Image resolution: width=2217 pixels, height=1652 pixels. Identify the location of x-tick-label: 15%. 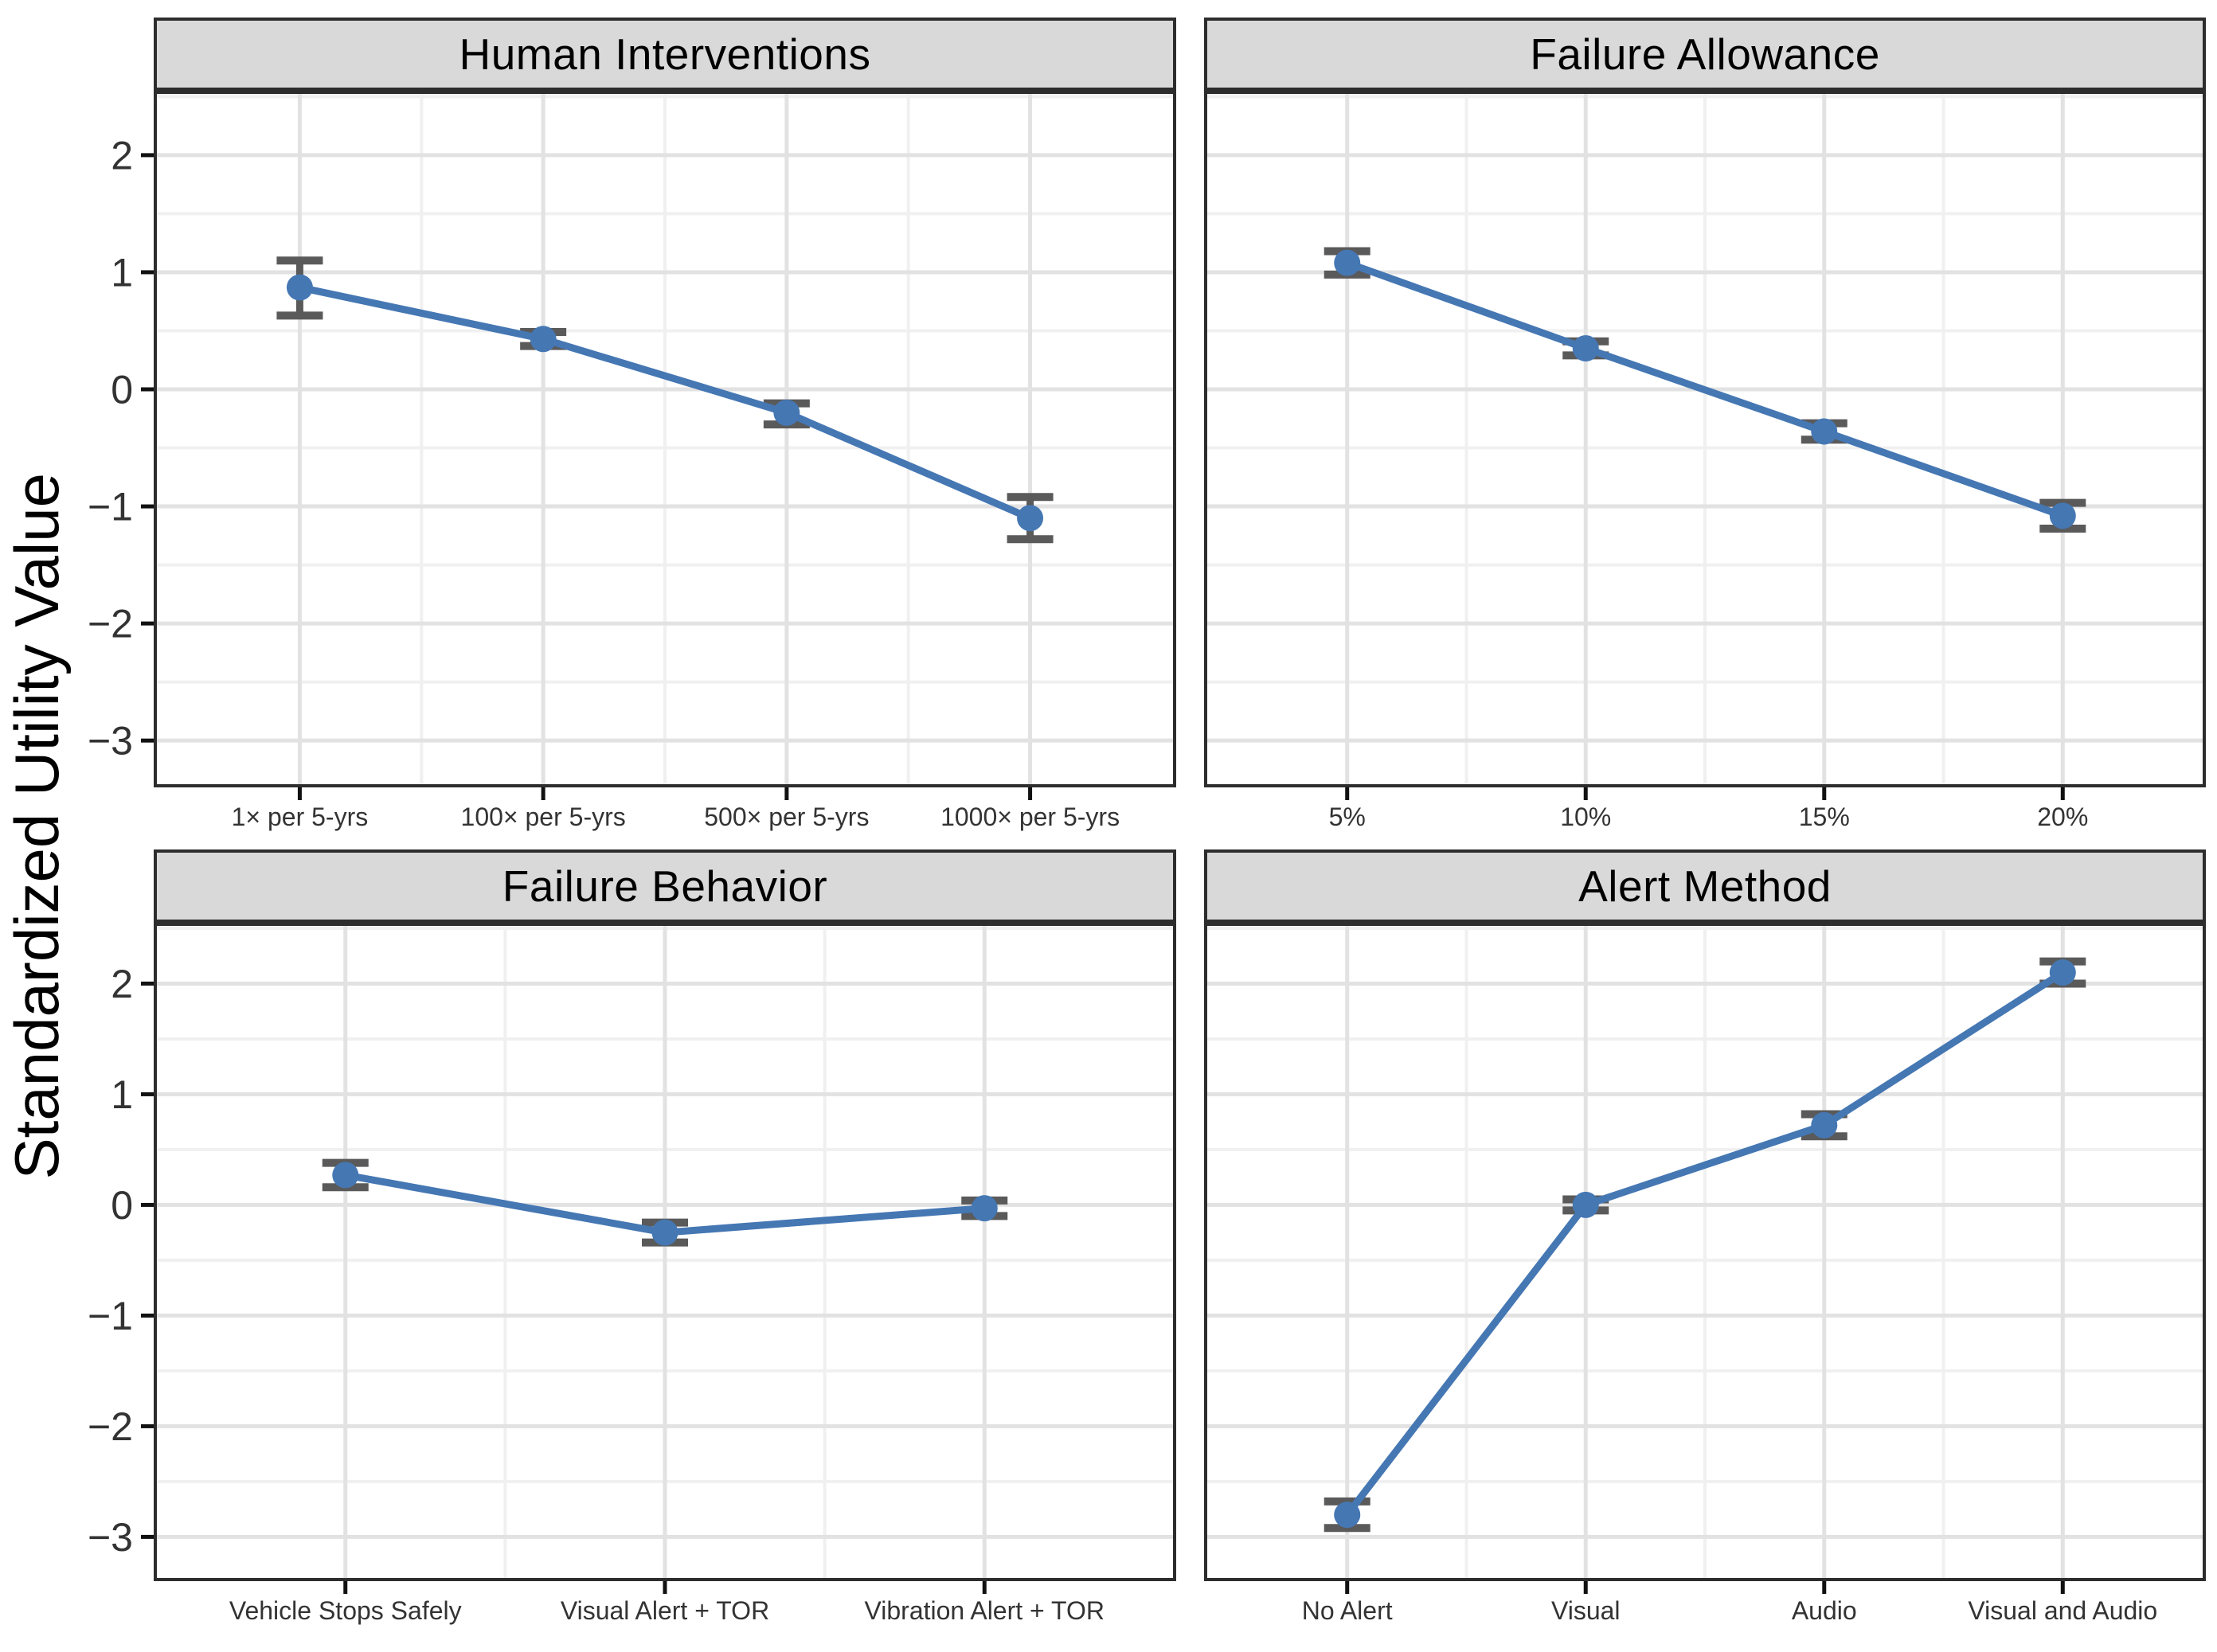
(1824, 817).